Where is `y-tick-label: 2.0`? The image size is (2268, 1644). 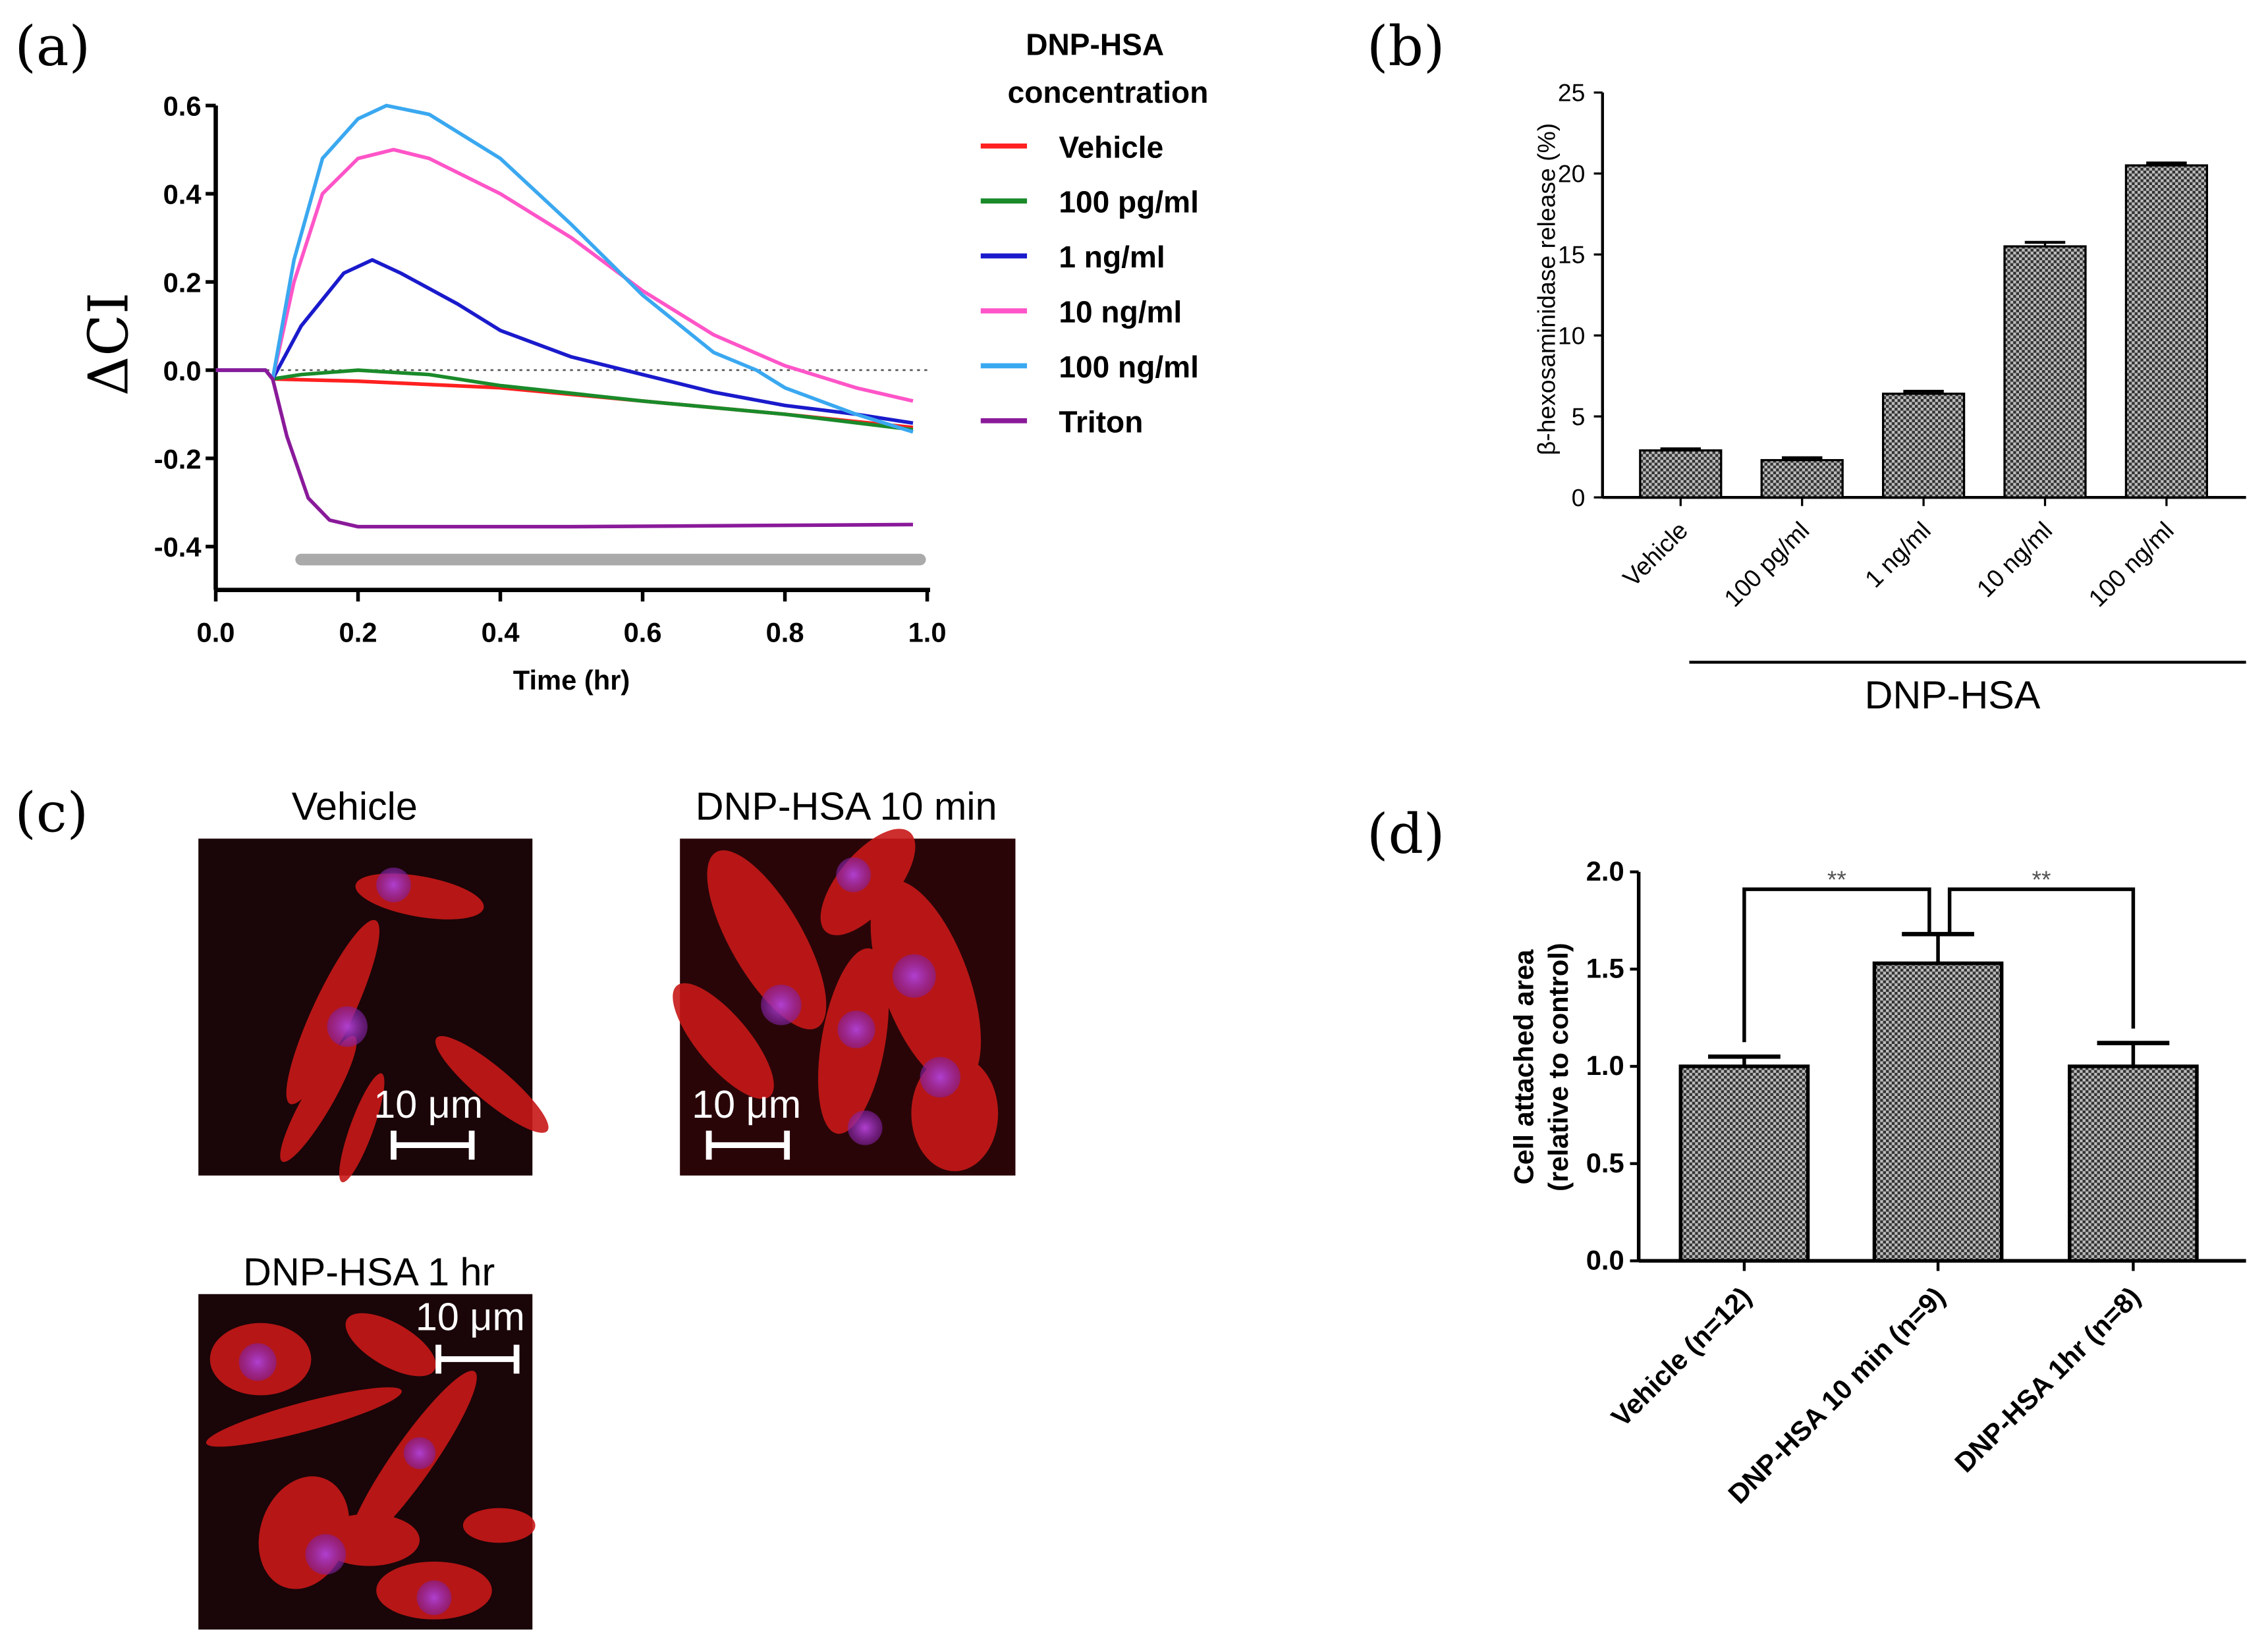 y-tick-label: 2.0 is located at coordinates (1605, 871).